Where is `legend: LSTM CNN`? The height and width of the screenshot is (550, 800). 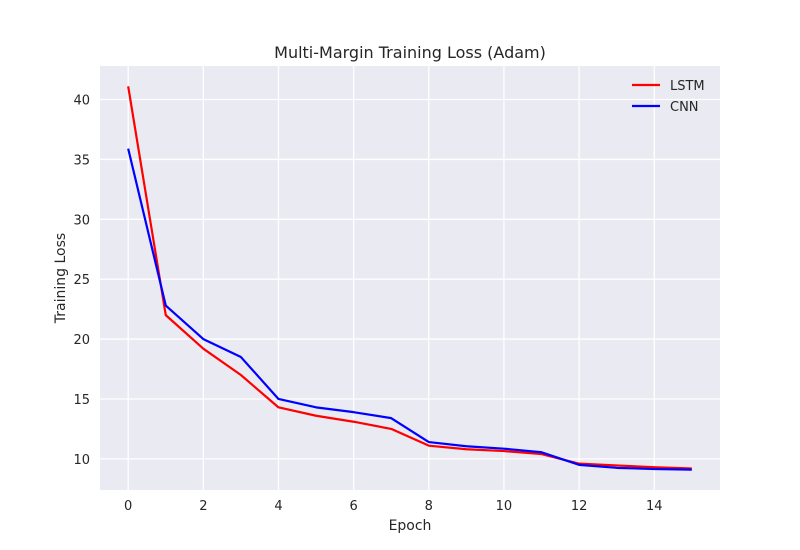 legend: LSTM CNN is located at coordinates (668, 97).